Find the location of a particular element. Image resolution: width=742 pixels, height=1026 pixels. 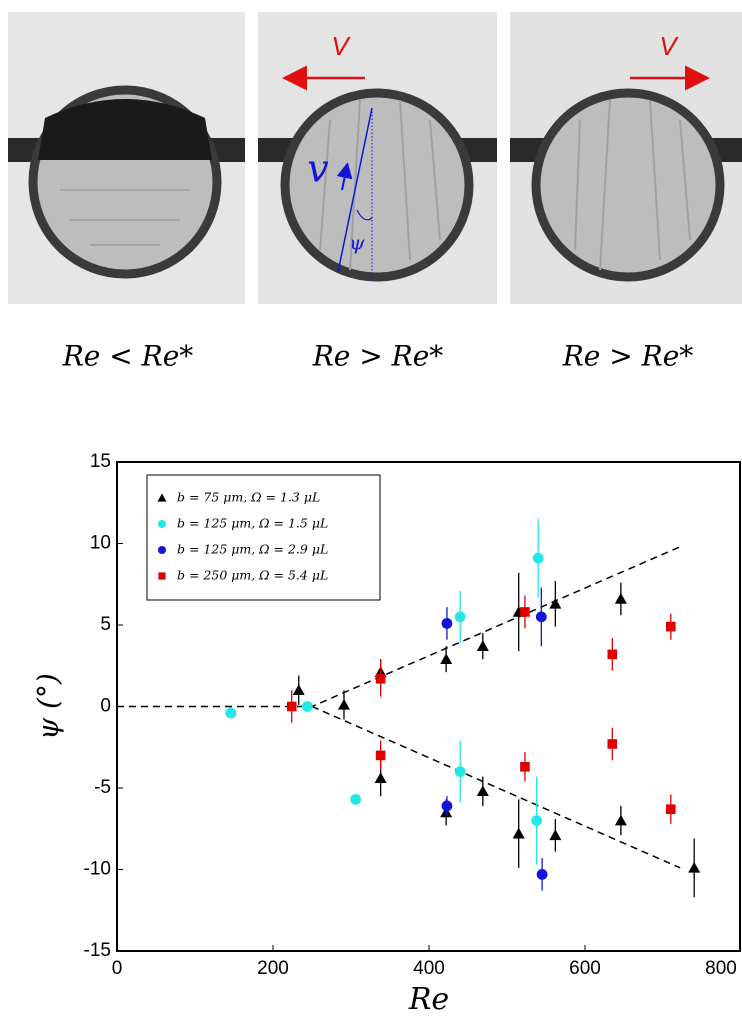

y-tick-label: 5 is located at coordinates (105, 624).